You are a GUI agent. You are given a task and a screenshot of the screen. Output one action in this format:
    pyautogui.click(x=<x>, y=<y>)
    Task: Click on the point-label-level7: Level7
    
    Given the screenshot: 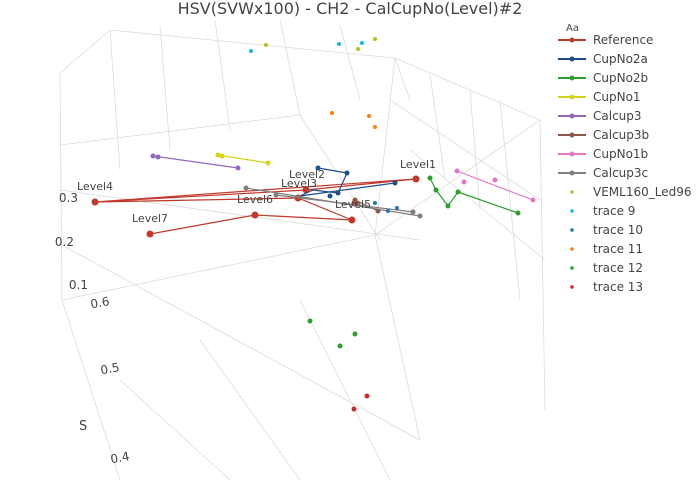 What is the action you would take?
    pyautogui.click(x=150, y=218)
    